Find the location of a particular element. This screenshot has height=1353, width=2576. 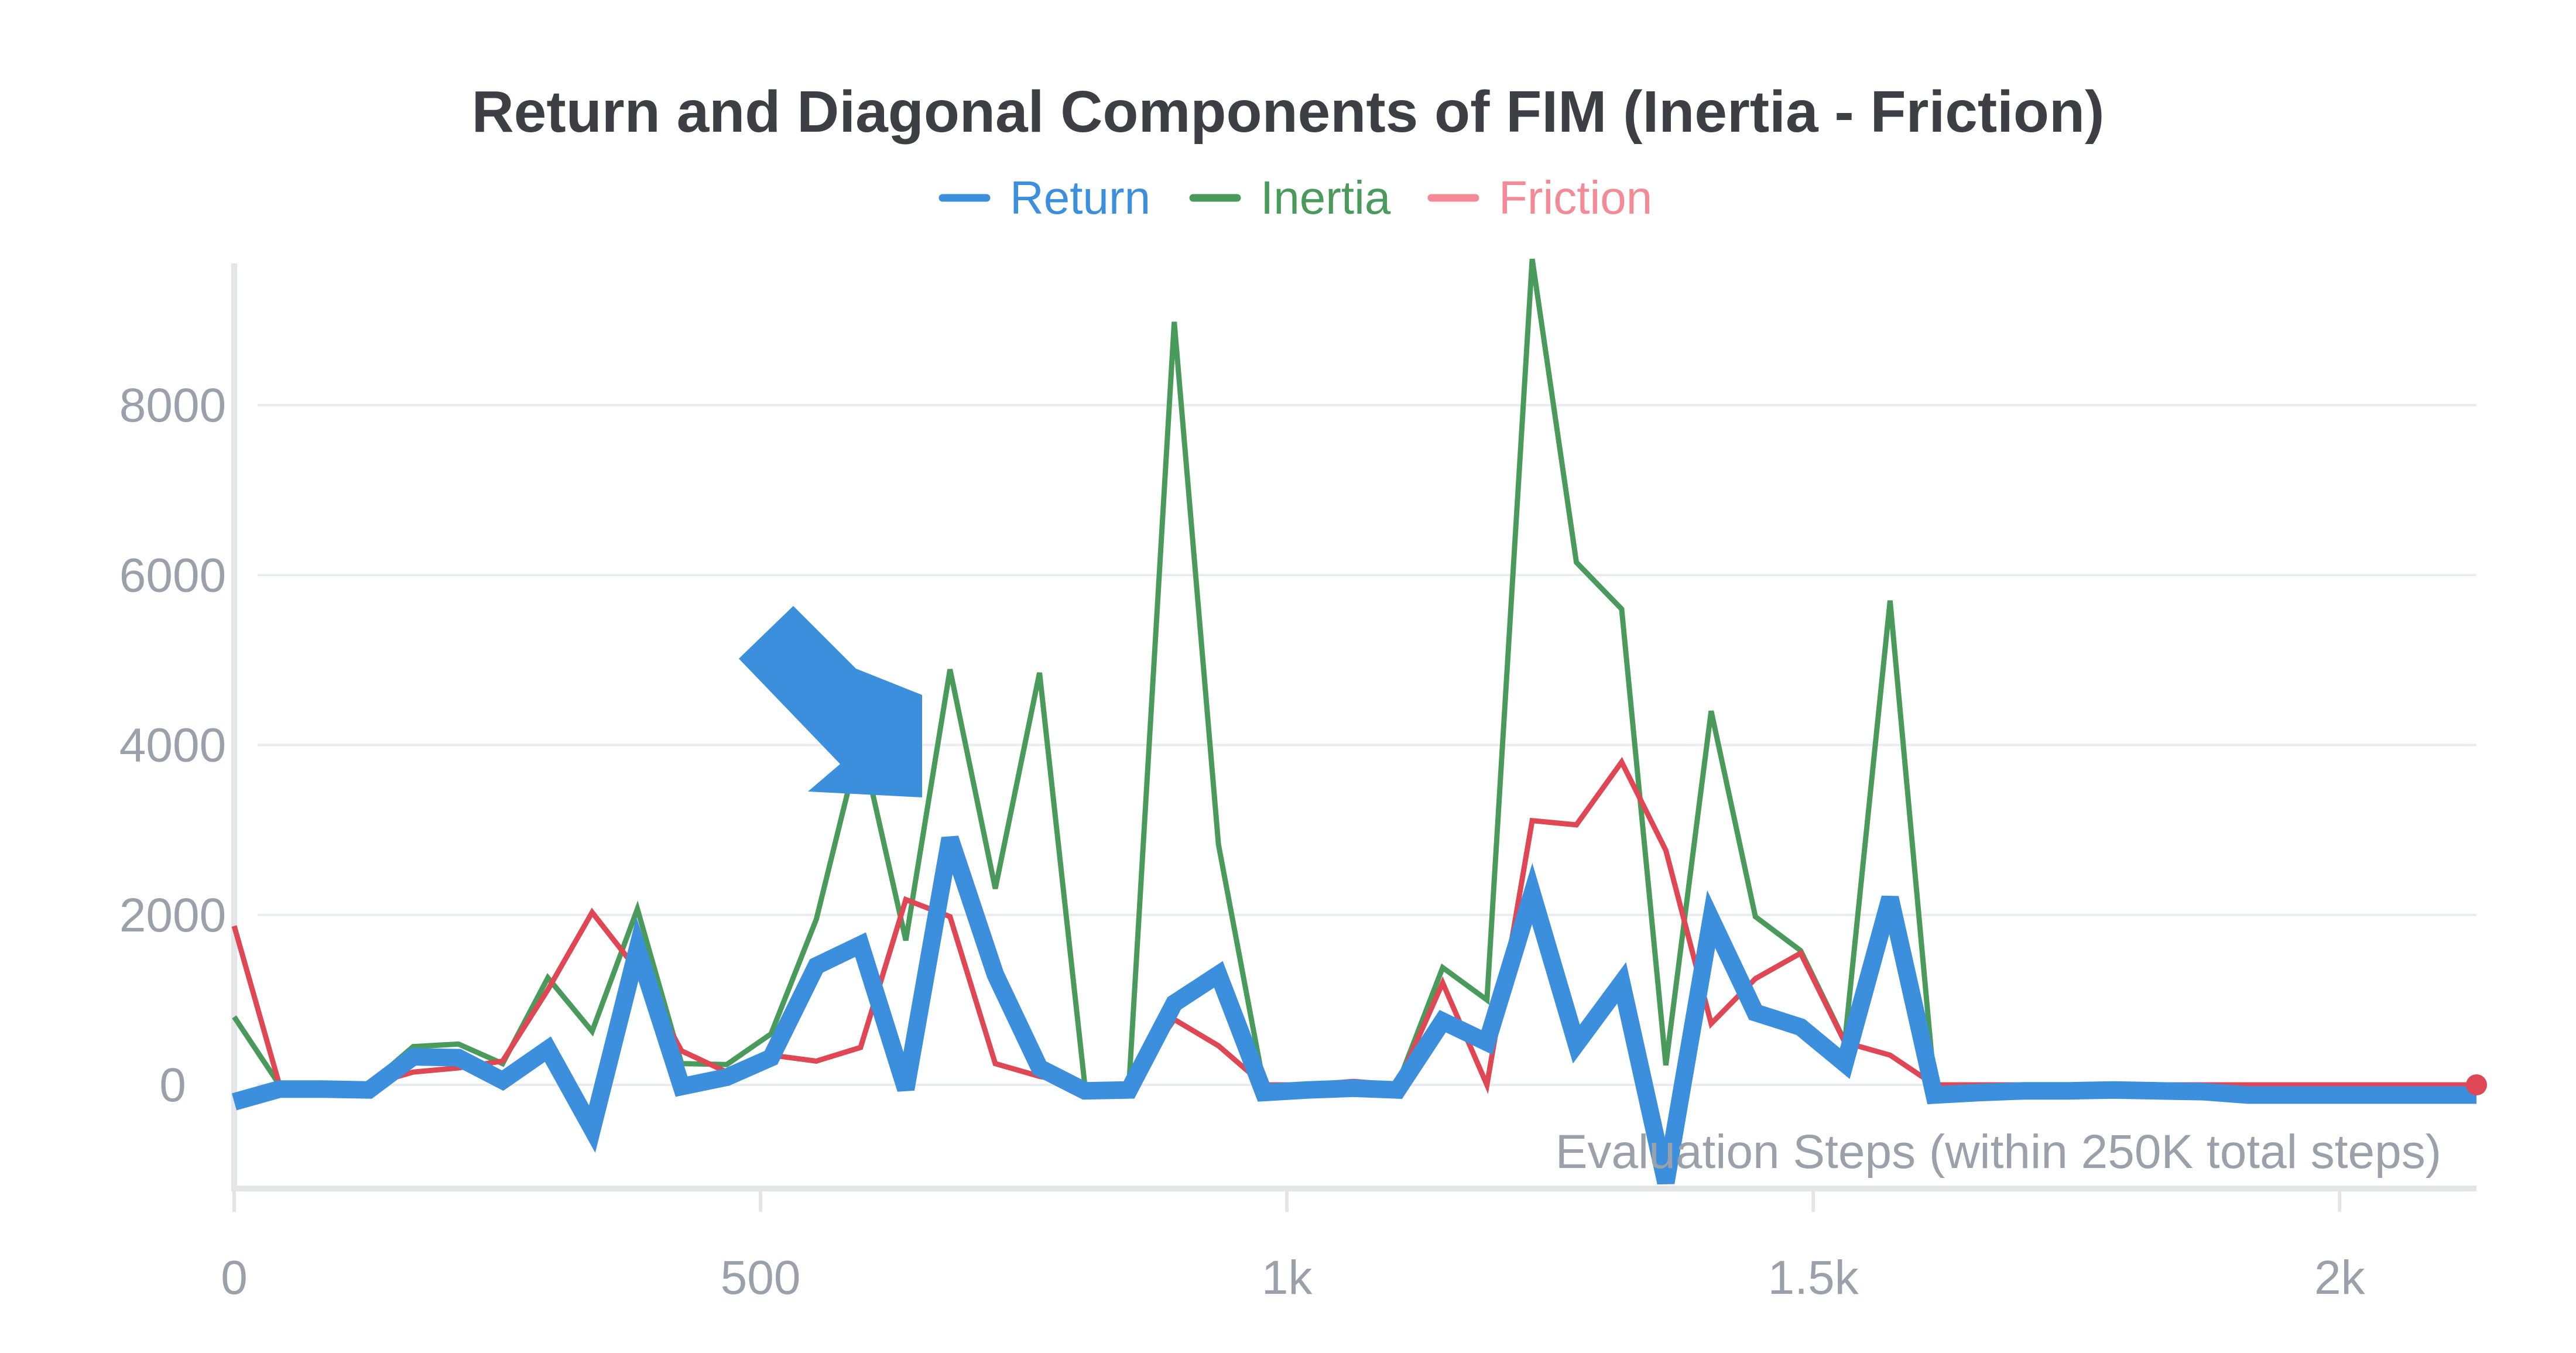

annotation-layer is located at coordinates (830, 701).